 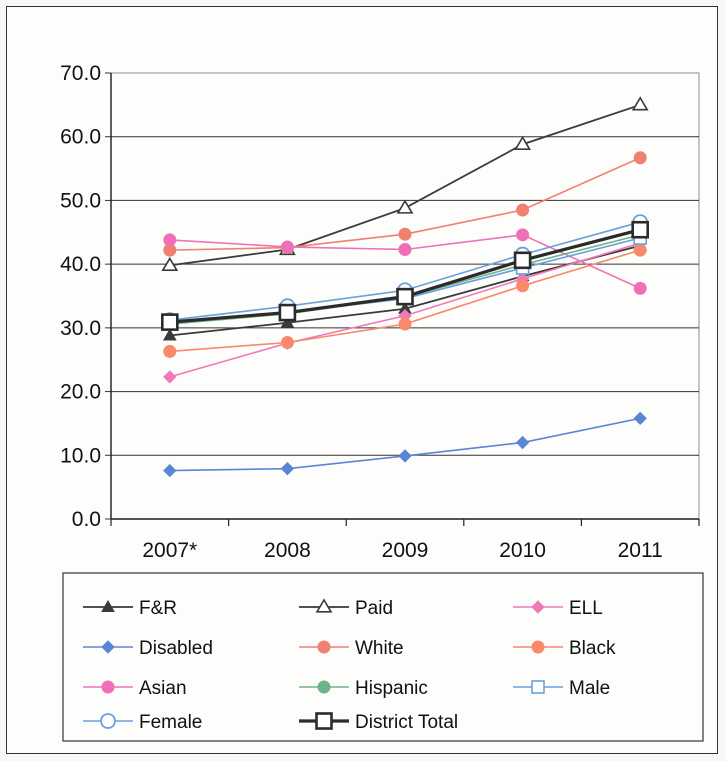 What do you see at coordinates (135, 688) in the screenshot?
I see `legend-item-asian: Asian` at bounding box center [135, 688].